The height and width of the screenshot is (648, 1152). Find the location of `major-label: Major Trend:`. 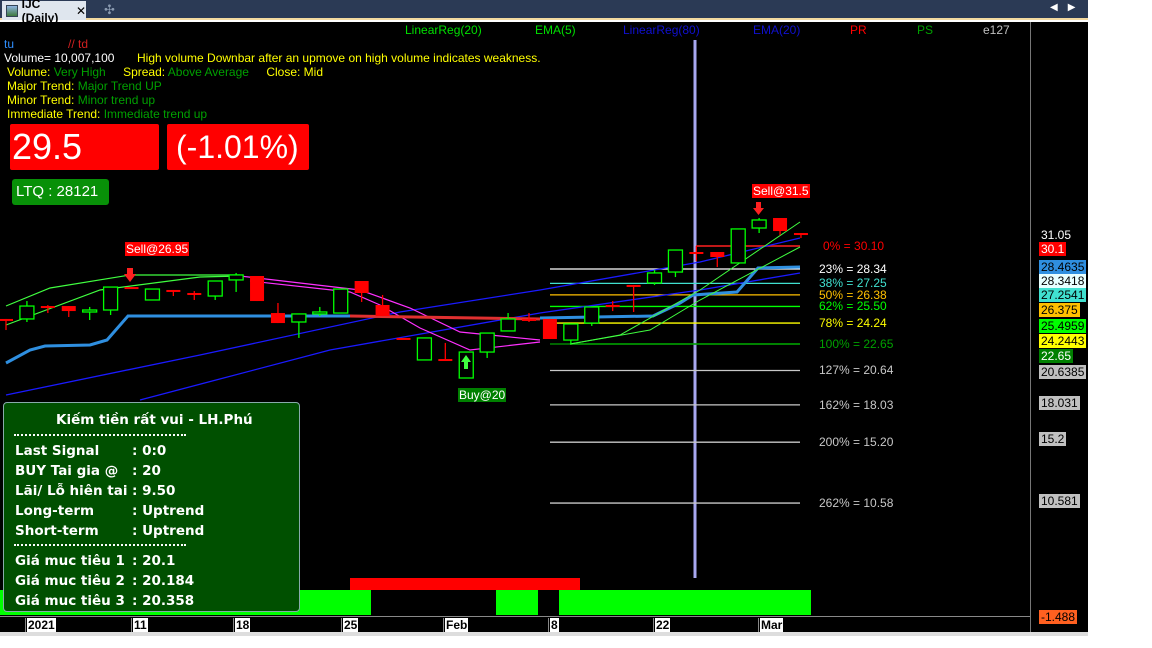

major-label: Major Trend: is located at coordinates (41, 86).